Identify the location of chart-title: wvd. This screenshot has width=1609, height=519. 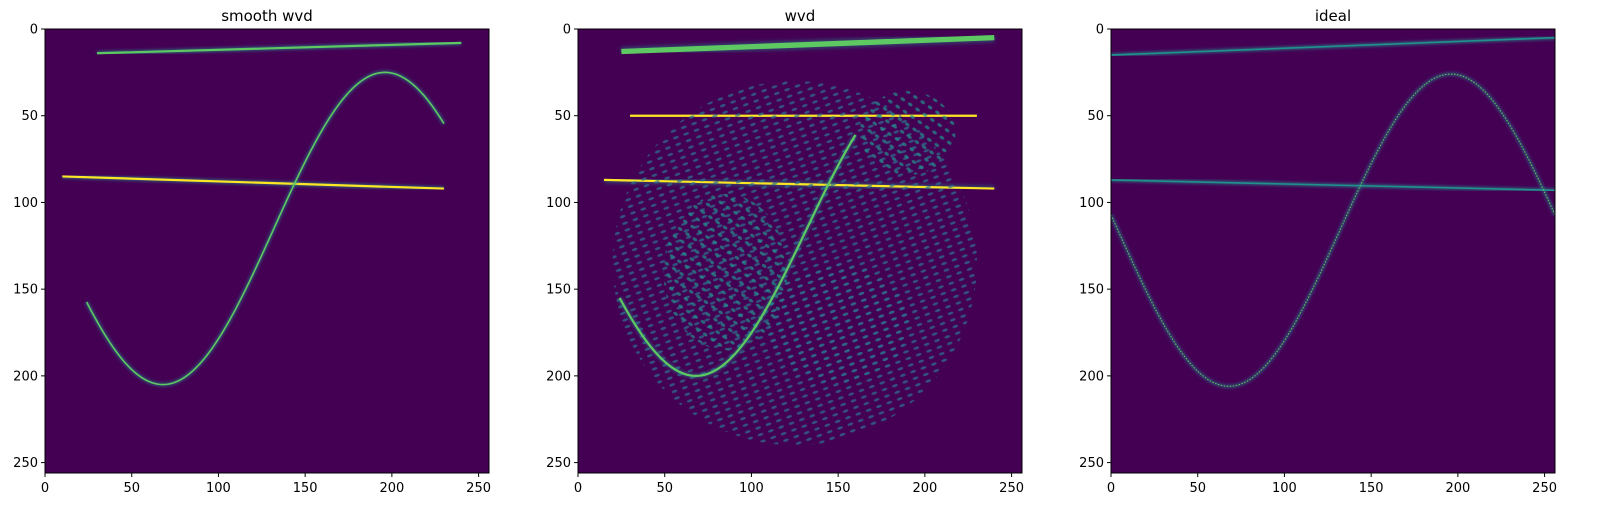
(800, 16).